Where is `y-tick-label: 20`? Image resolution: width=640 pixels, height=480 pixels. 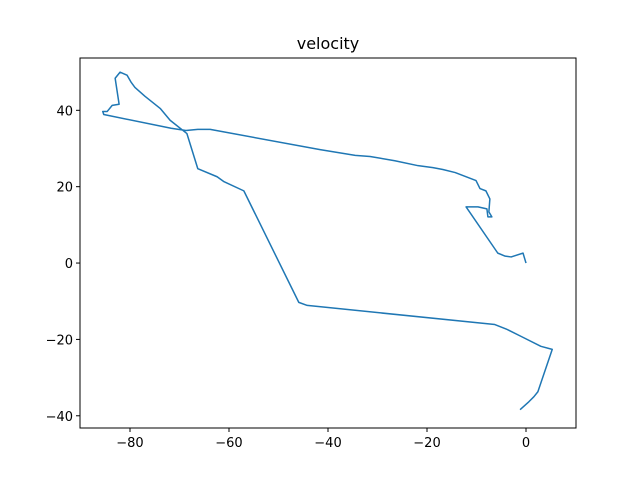 y-tick-label: 20 is located at coordinates (64, 188).